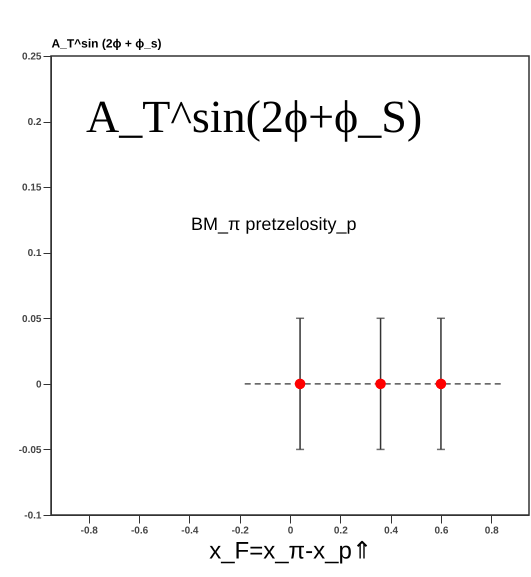  What do you see at coordinates (190, 531) in the screenshot?
I see `x-tick-label: -0.4` at bounding box center [190, 531].